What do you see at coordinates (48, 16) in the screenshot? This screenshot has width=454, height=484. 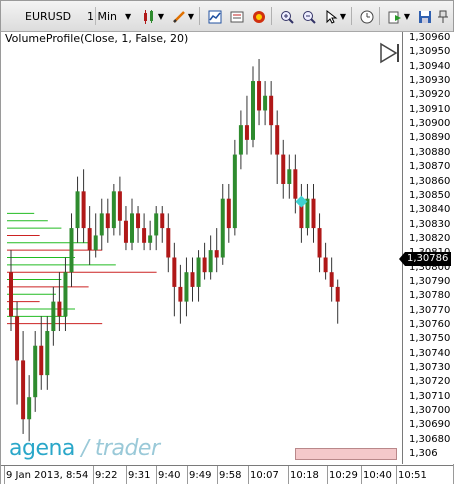 I see `symbol-label: EURUSD` at bounding box center [48, 16].